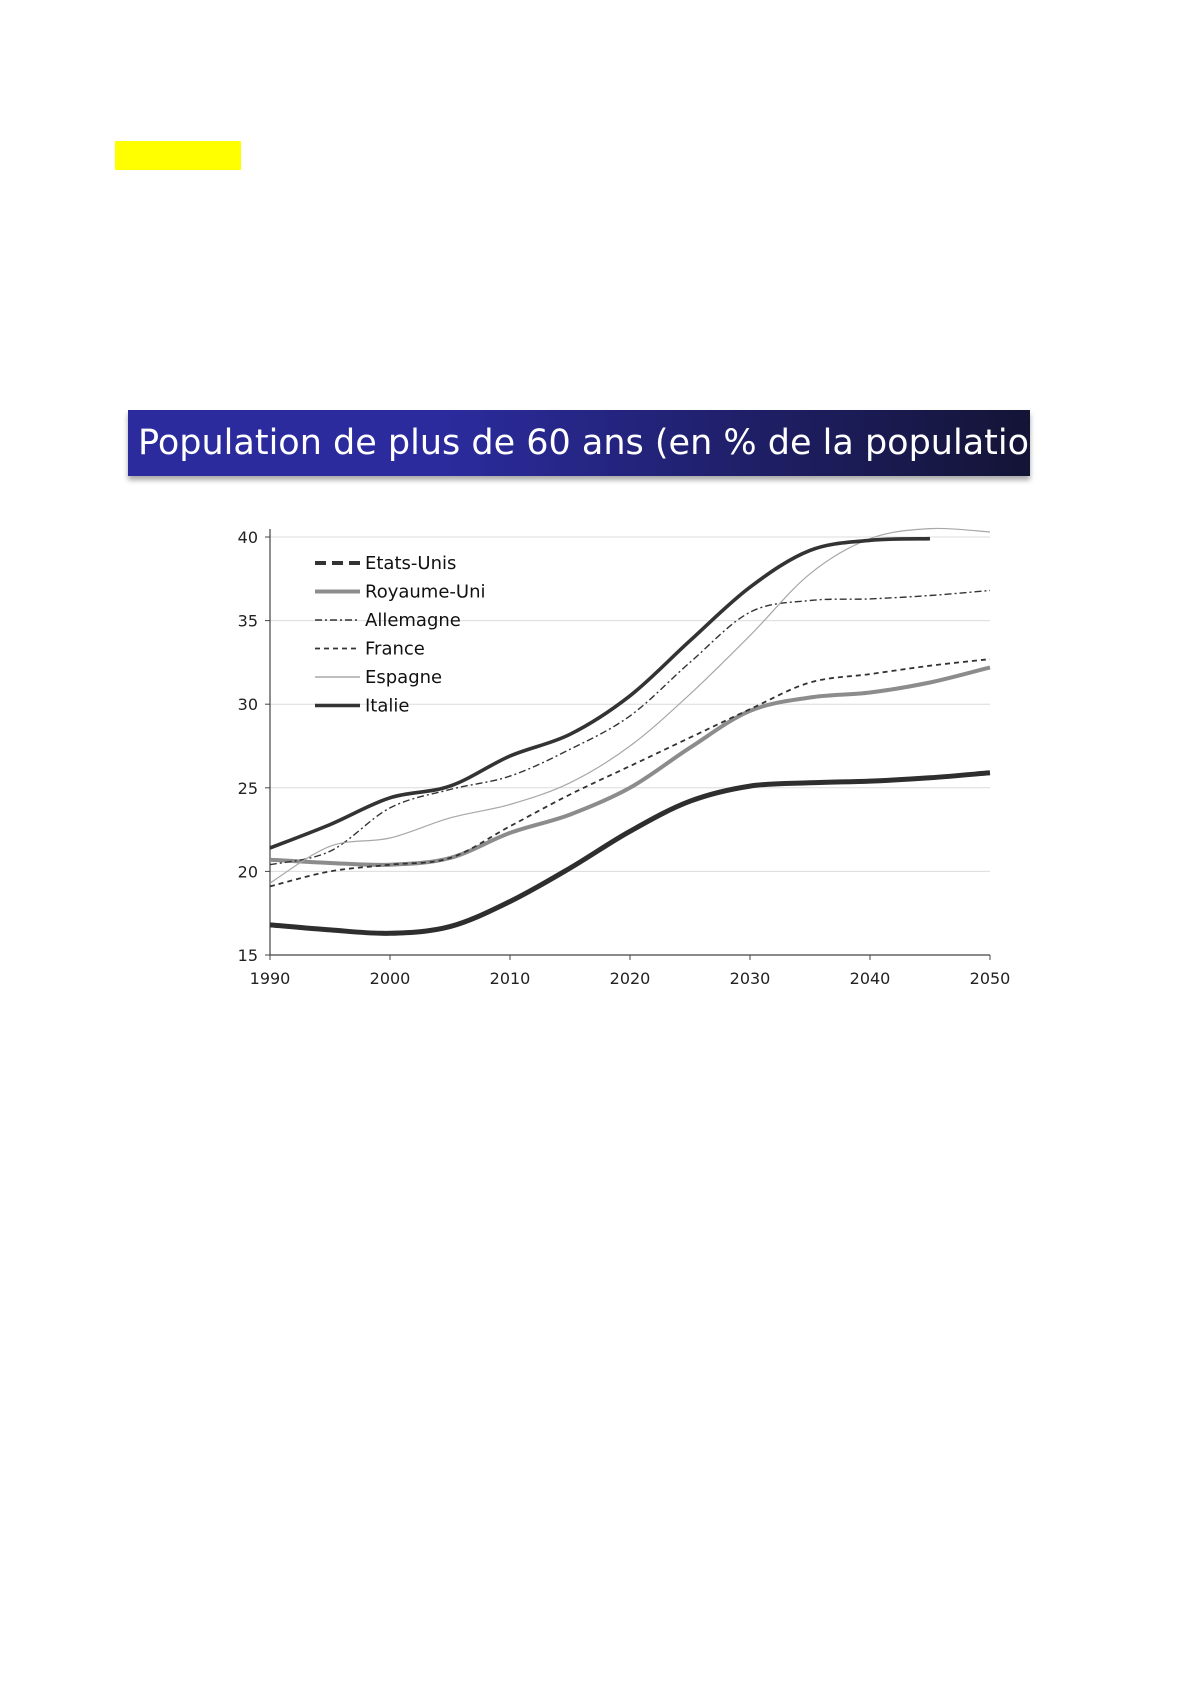 The image size is (1190, 1684). What do you see at coordinates (750, 978) in the screenshot?
I see `x-tick-label-2030: 2030` at bounding box center [750, 978].